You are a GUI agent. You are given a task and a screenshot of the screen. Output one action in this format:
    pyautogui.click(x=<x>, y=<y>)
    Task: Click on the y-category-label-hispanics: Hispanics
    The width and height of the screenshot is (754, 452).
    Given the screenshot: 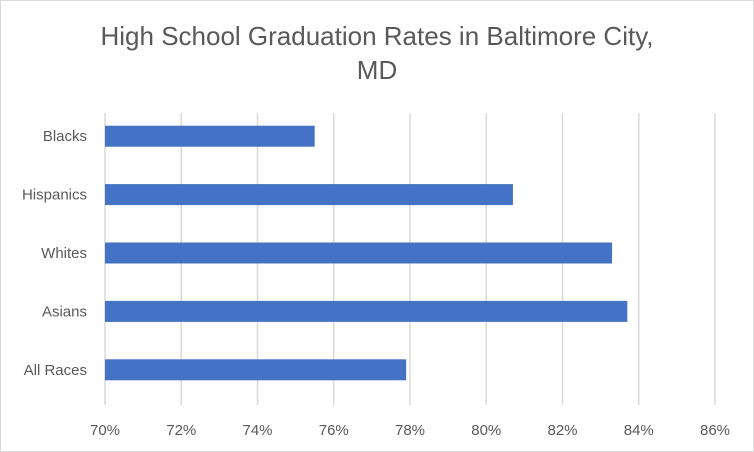 What is the action you would take?
    pyautogui.click(x=54, y=195)
    